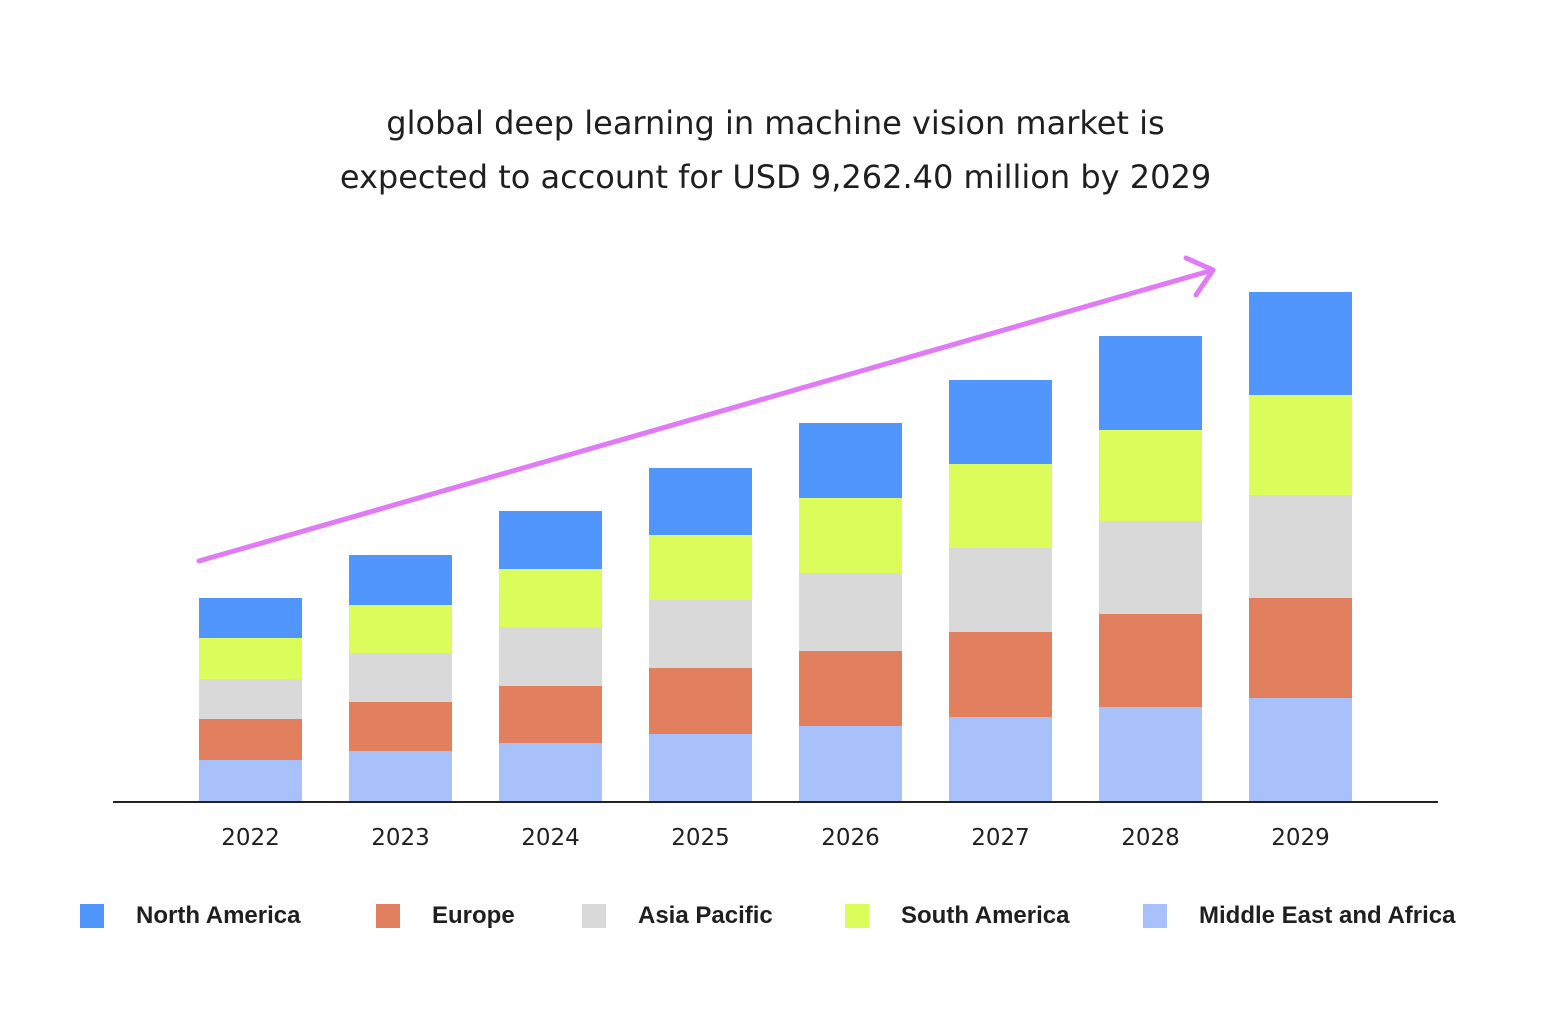  I want to click on x-tick-label-2029: 2029, so click(1300, 838).